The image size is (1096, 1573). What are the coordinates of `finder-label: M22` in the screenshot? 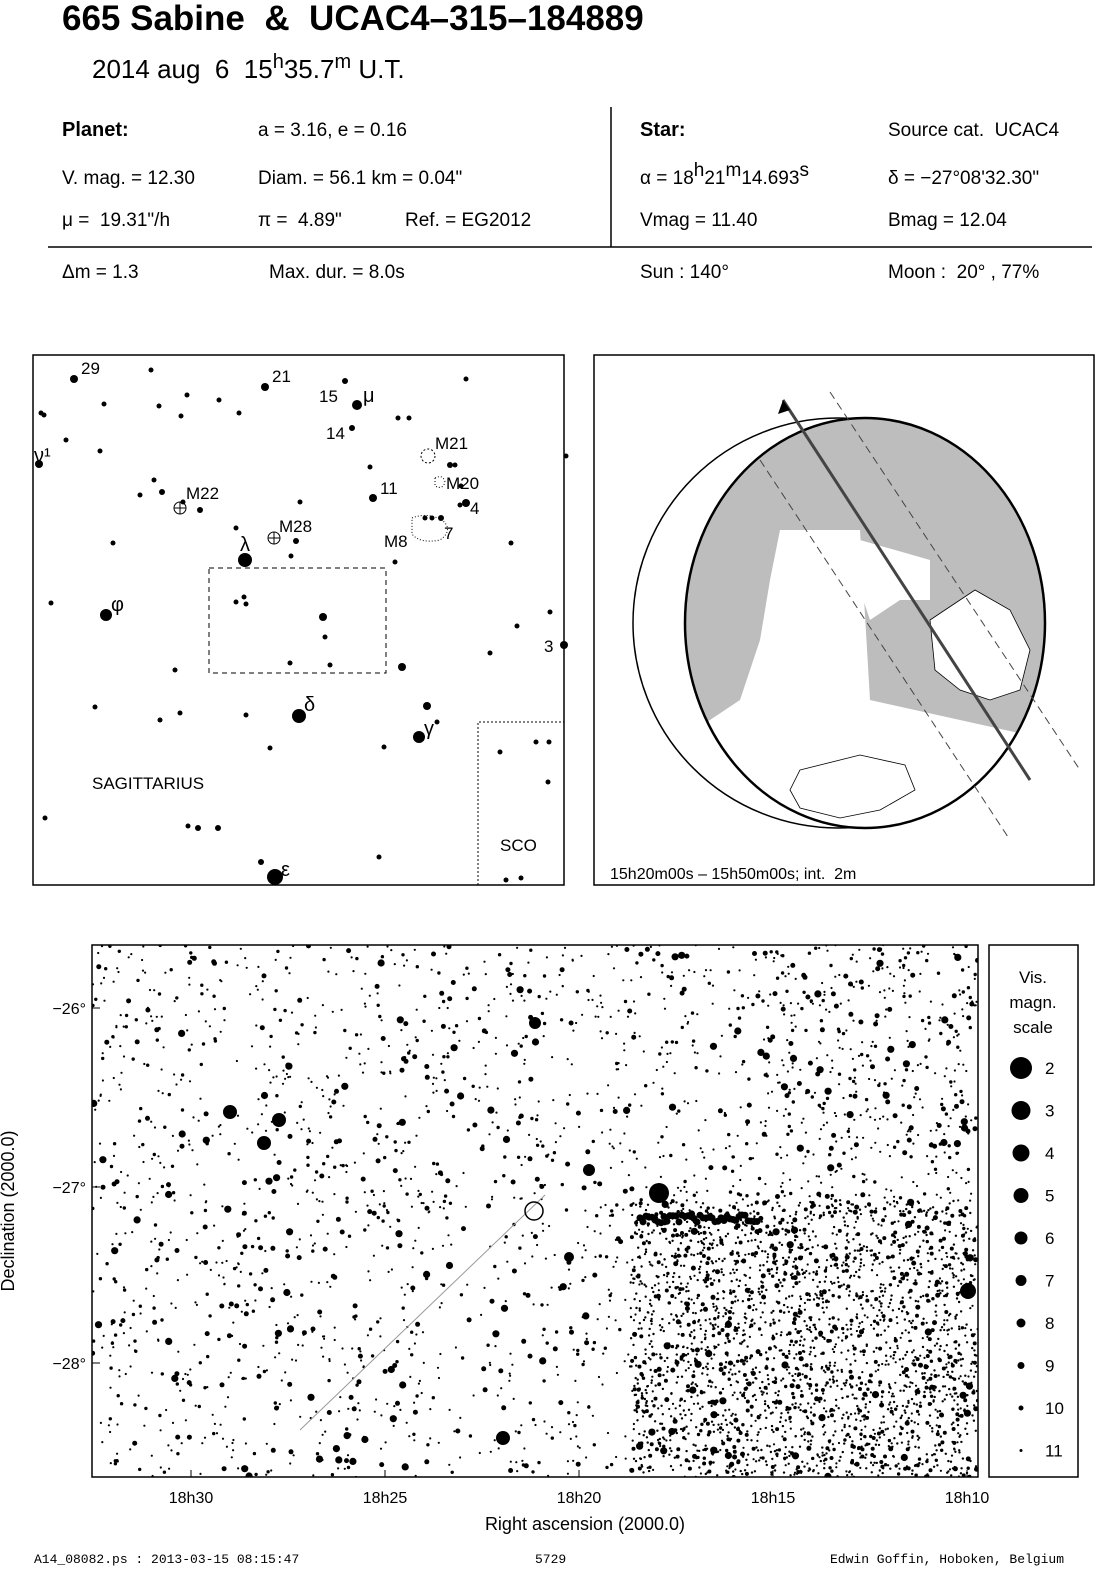 It's located at (202, 493).